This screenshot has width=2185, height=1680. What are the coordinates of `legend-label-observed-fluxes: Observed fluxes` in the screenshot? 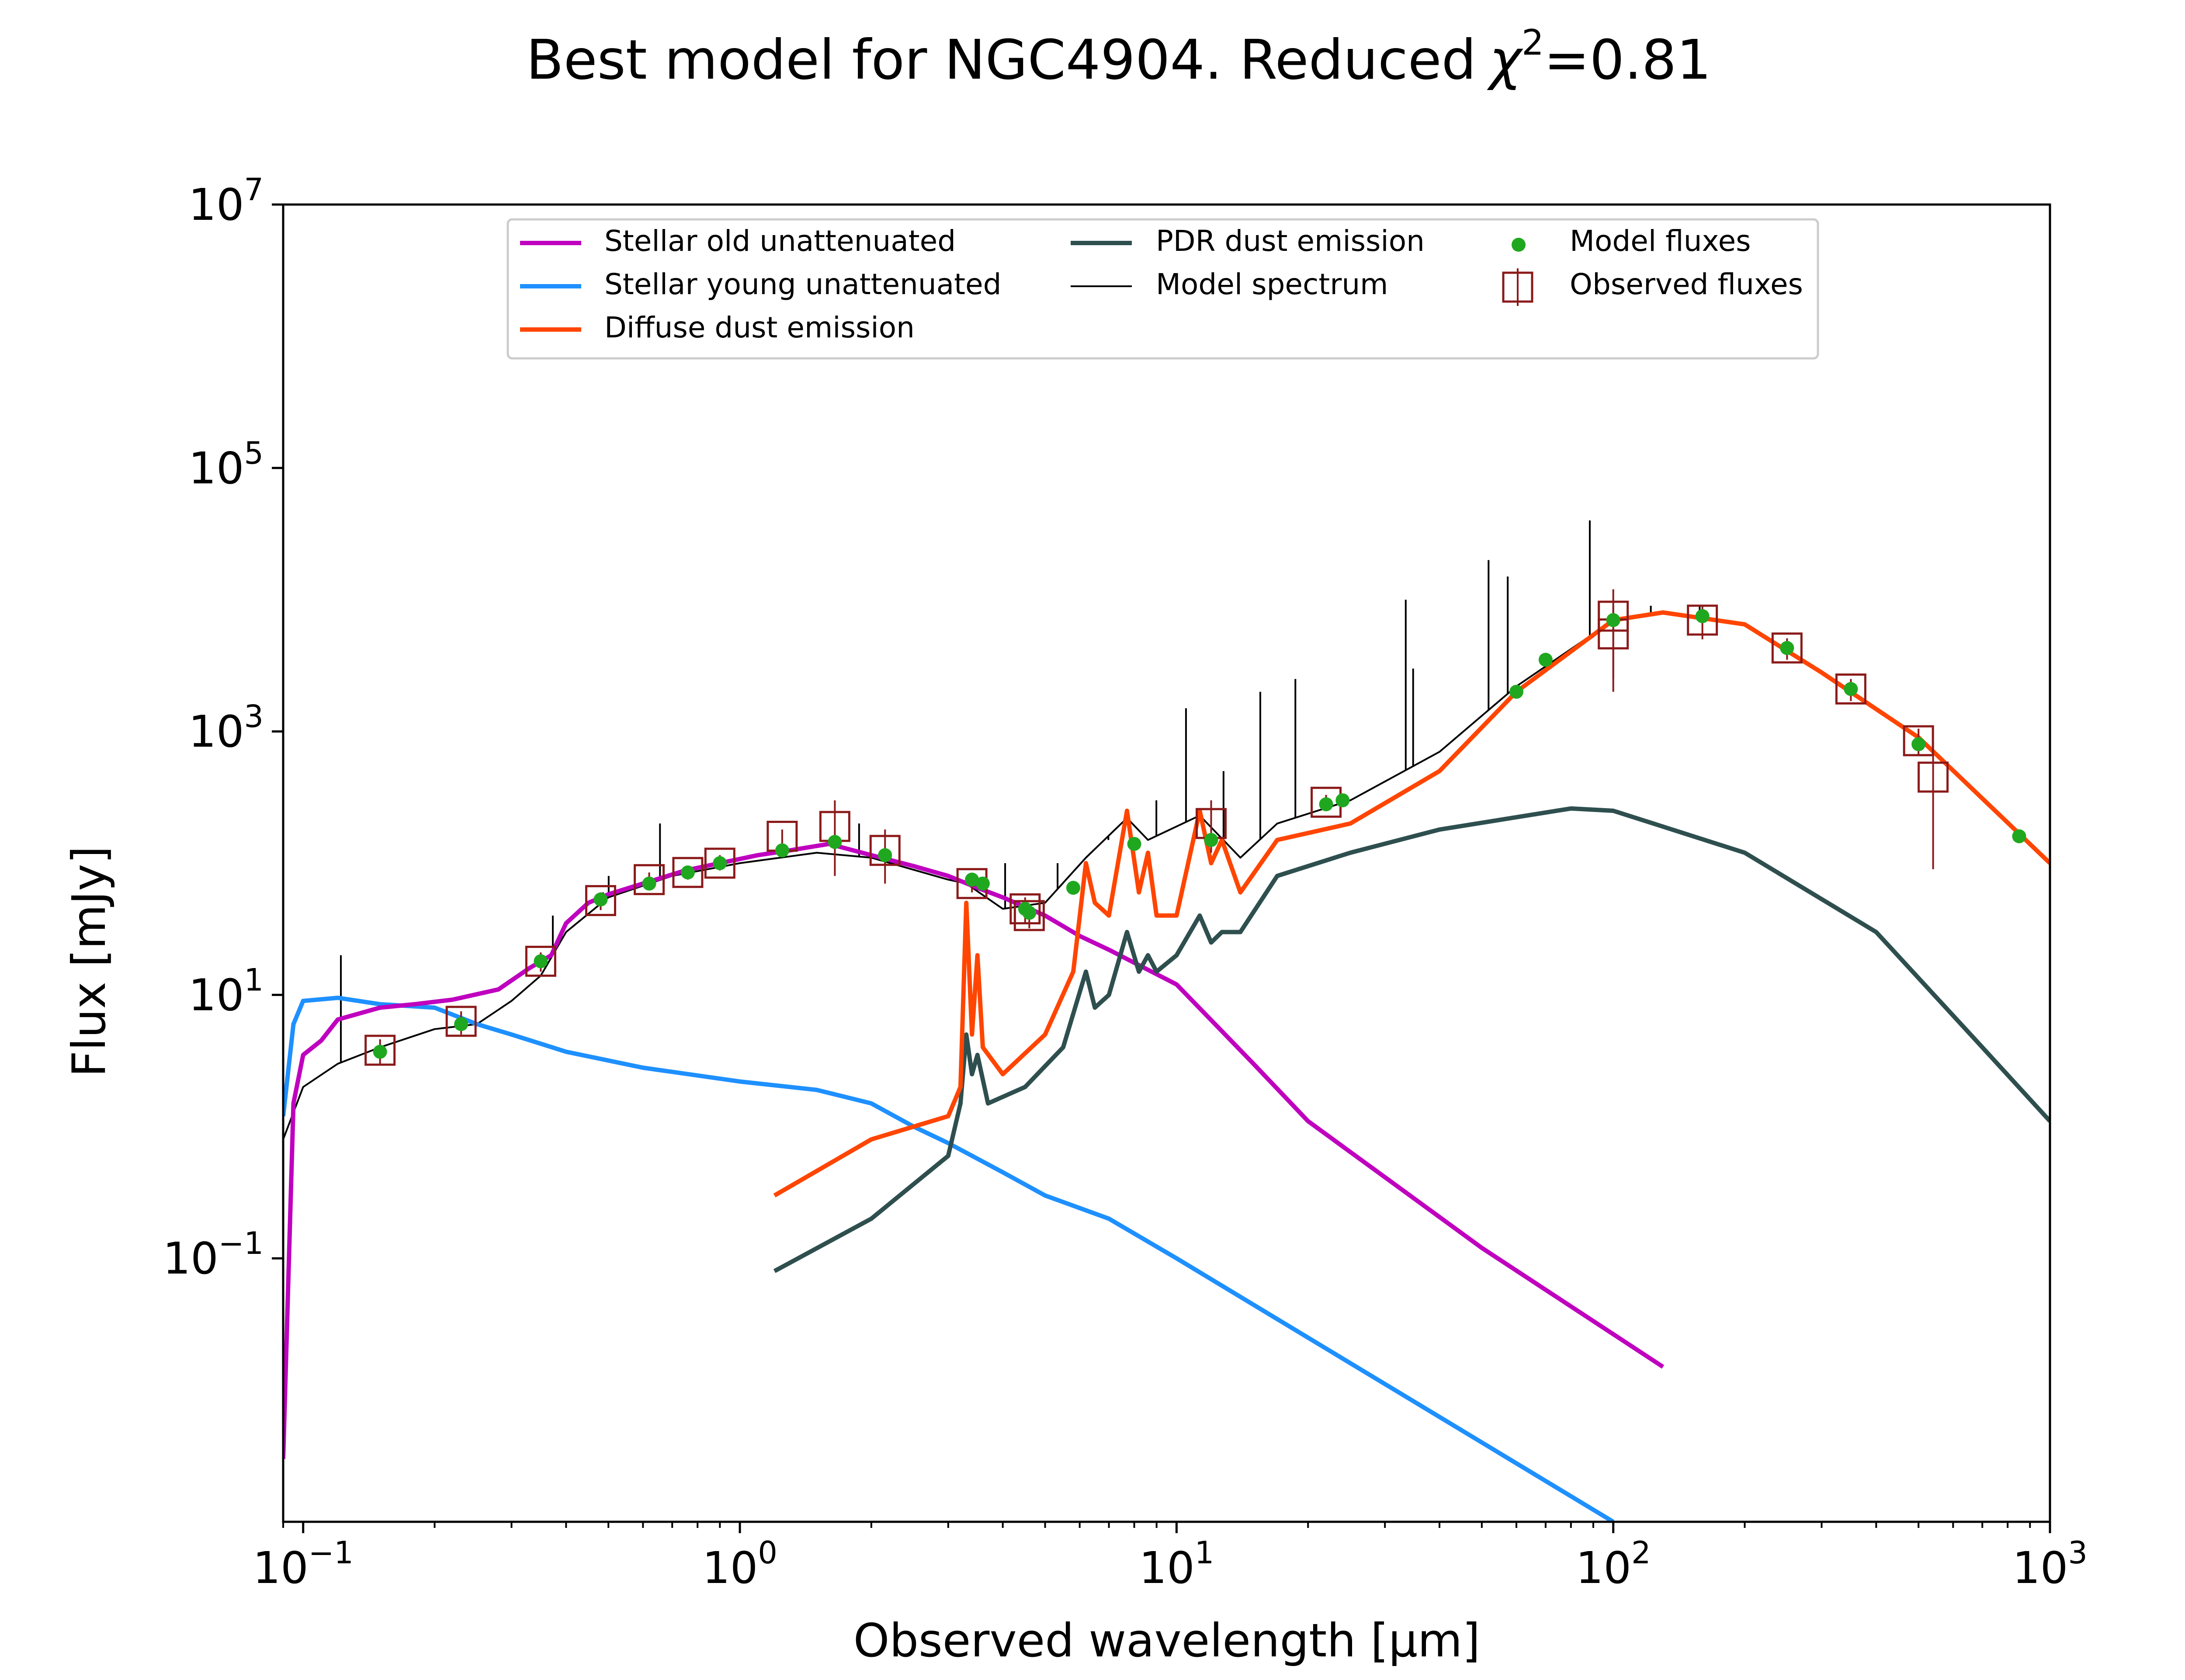 It's located at (1686, 284).